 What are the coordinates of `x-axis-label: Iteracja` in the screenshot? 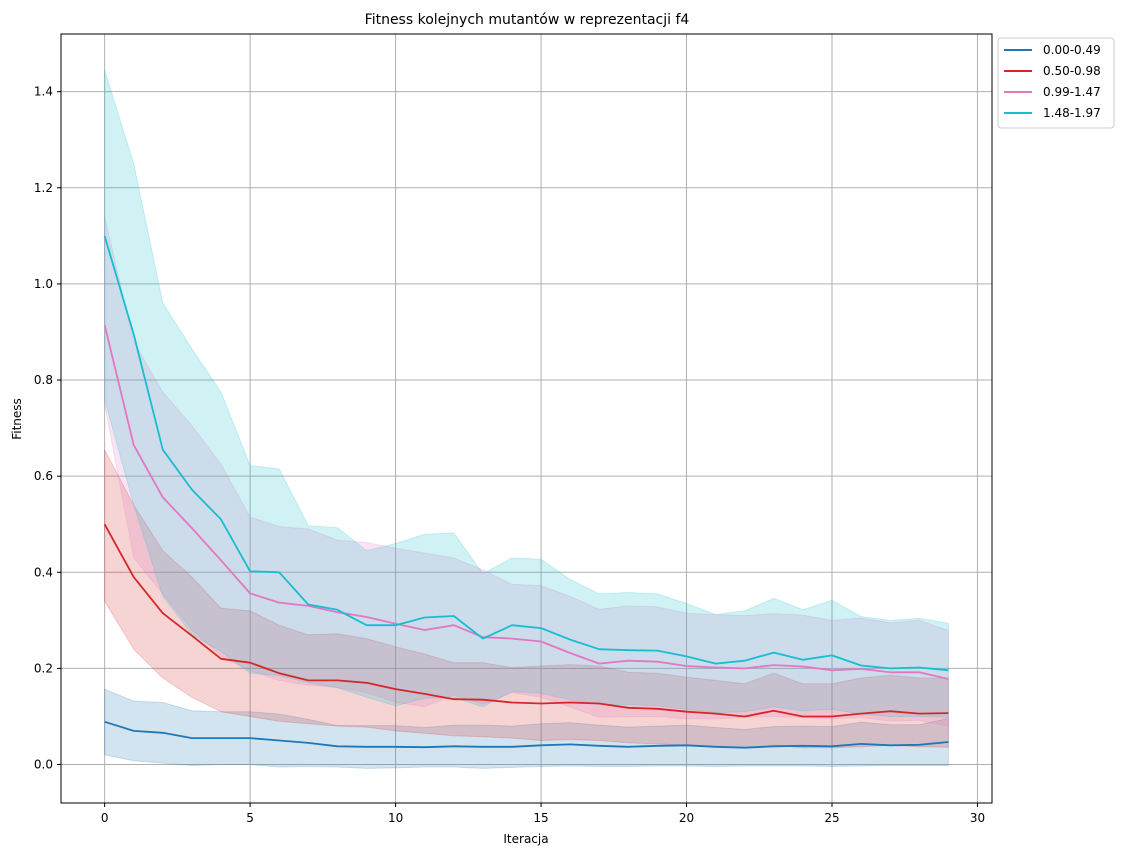 It's located at (525, 839).